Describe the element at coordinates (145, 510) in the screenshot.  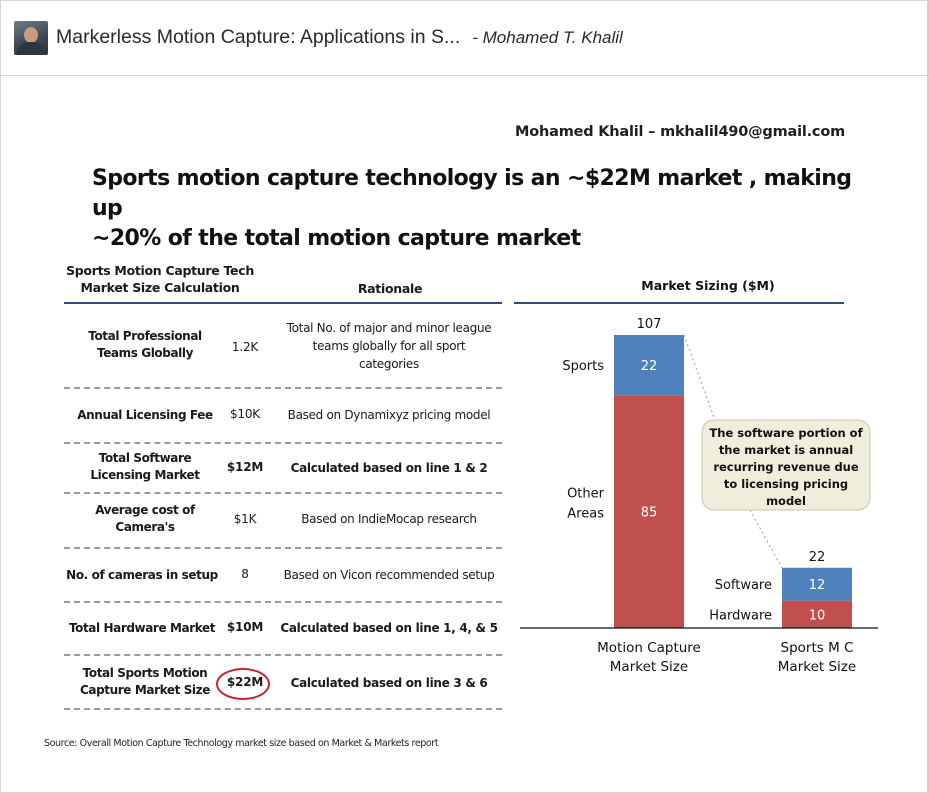
I see `row-label-line: Average cost of` at that location.